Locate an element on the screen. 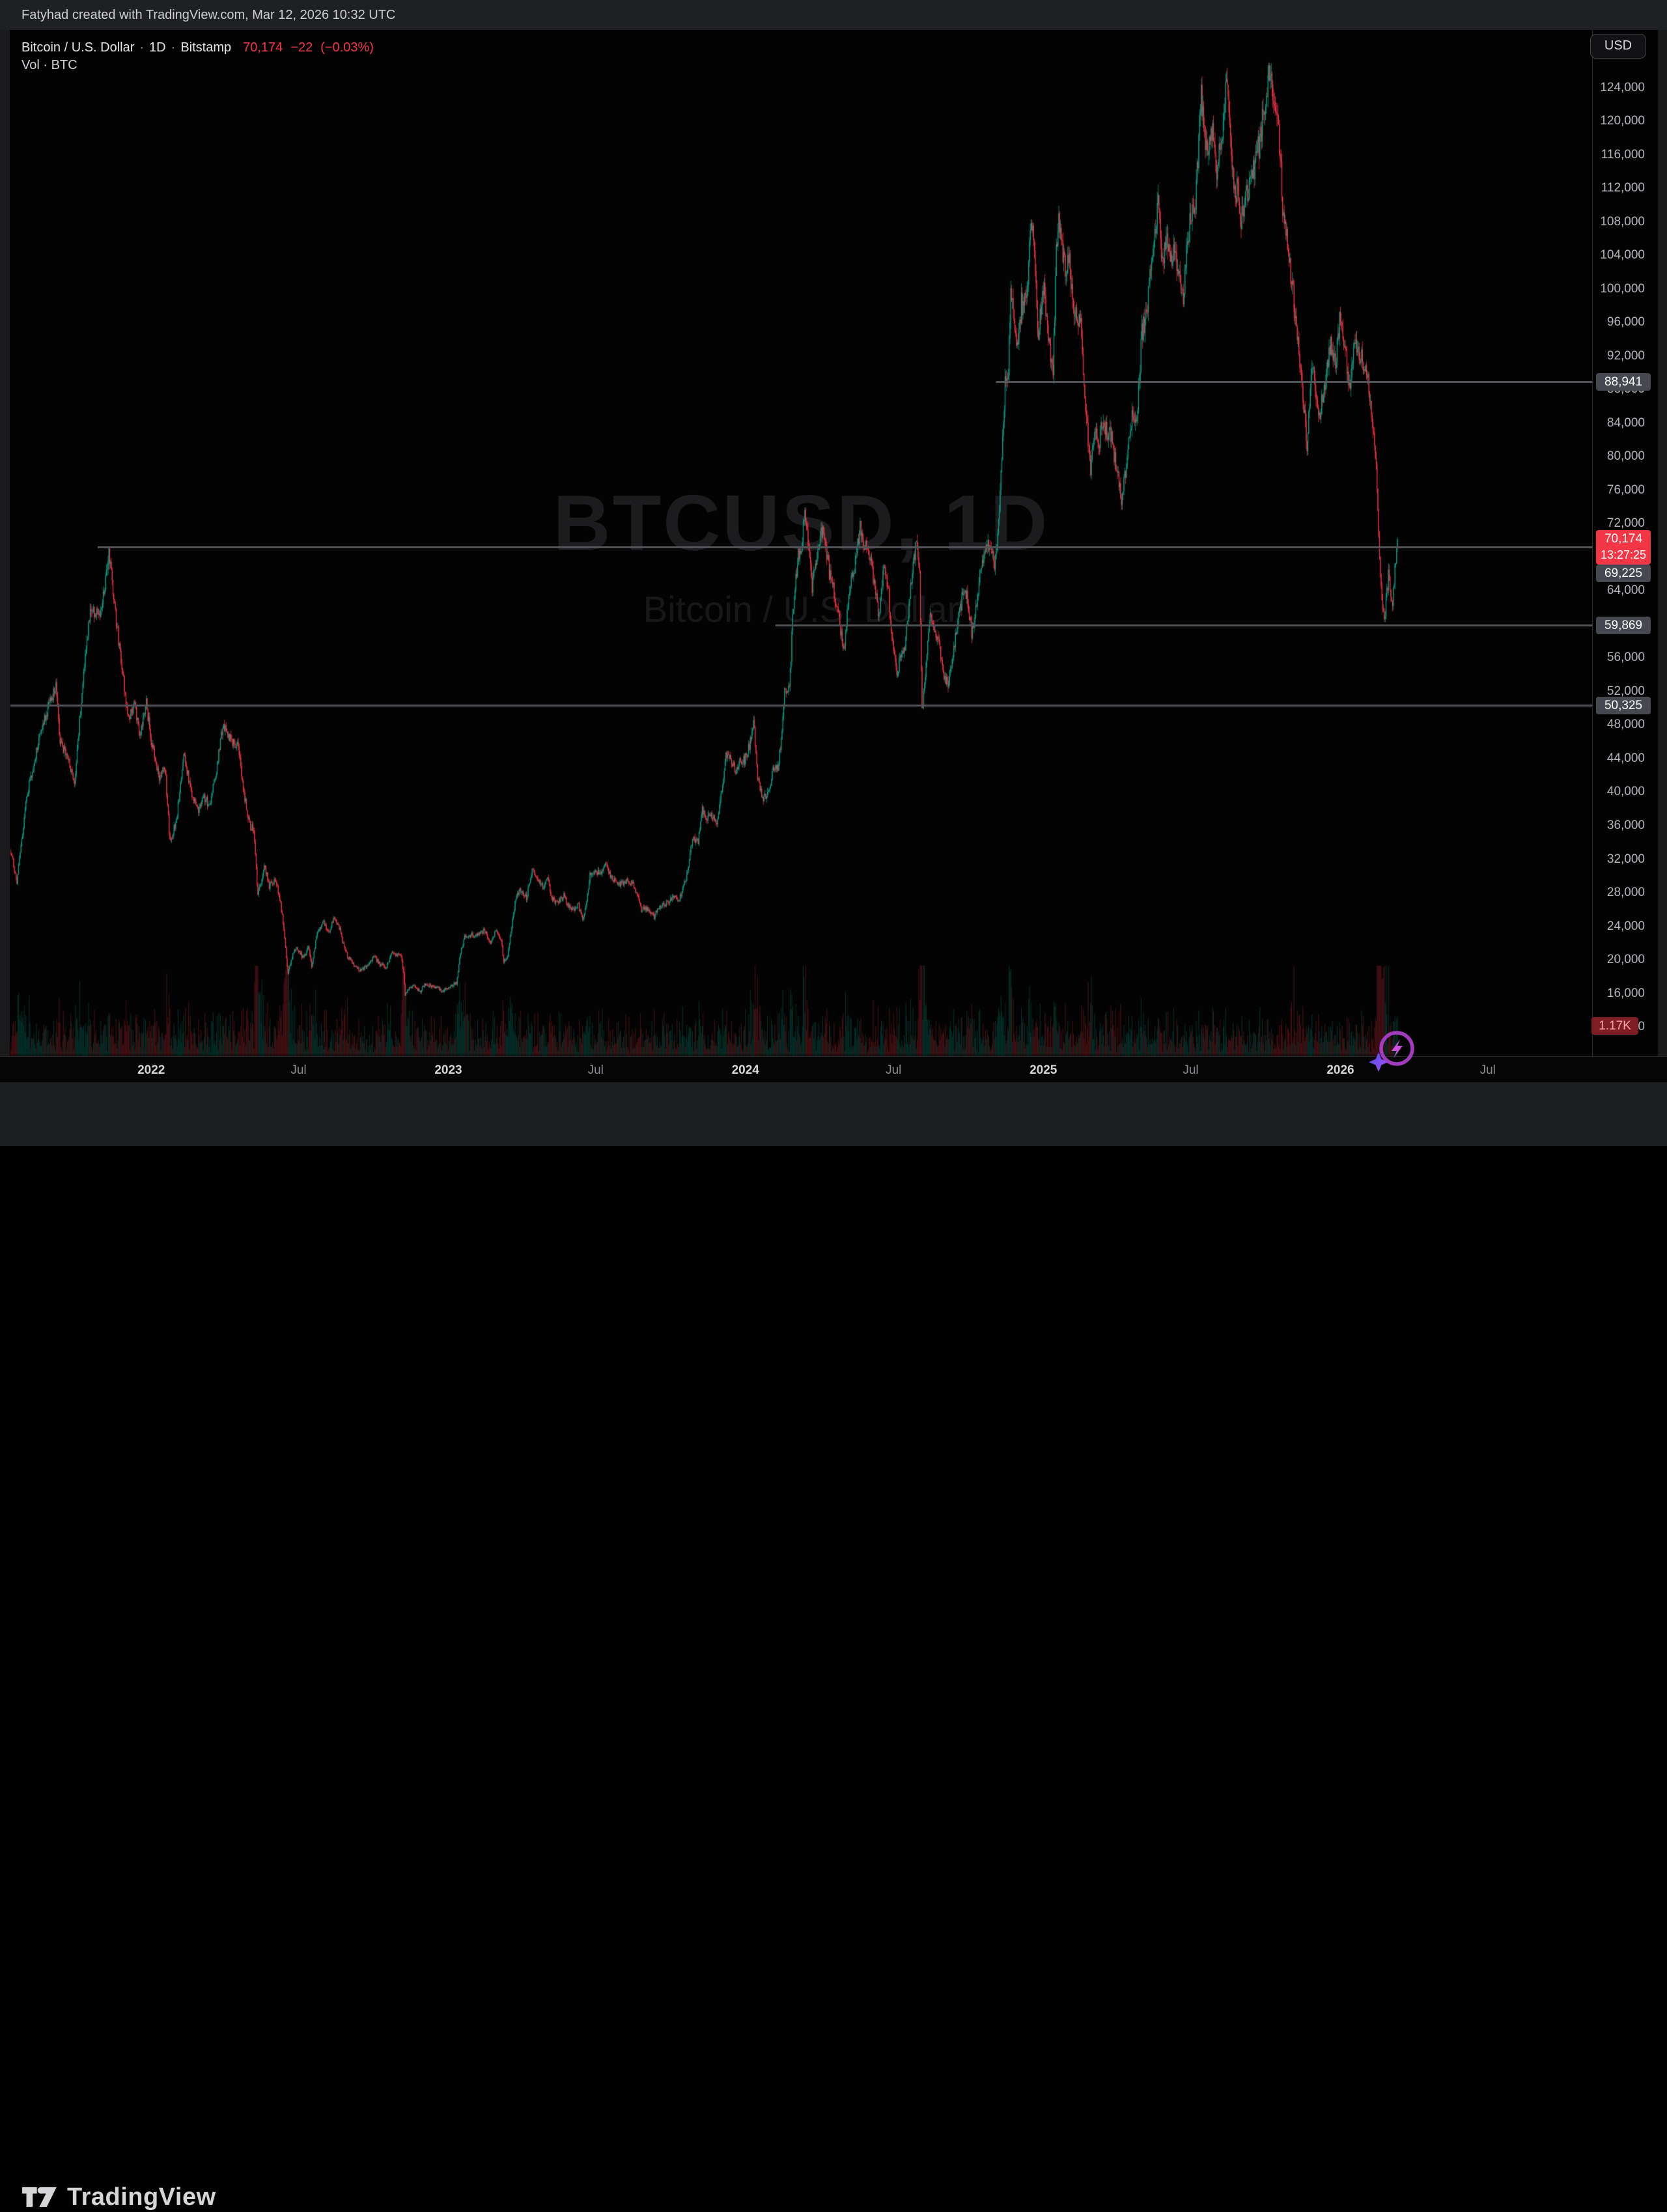 The width and height of the screenshot is (1667, 2212). price-tick-label: 24,000 is located at coordinates (1625, 926).